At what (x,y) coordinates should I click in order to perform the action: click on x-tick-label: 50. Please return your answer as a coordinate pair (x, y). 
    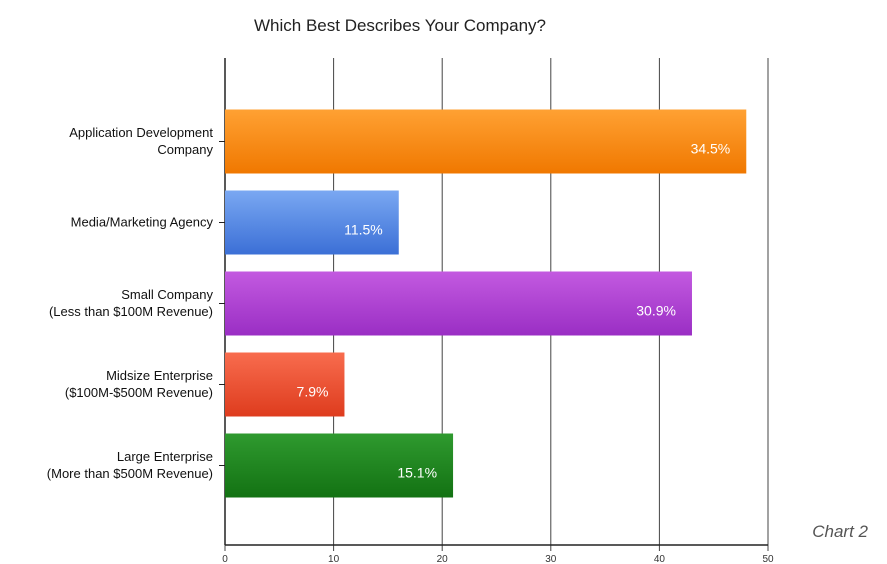
    Looking at the image, I should click on (768, 559).